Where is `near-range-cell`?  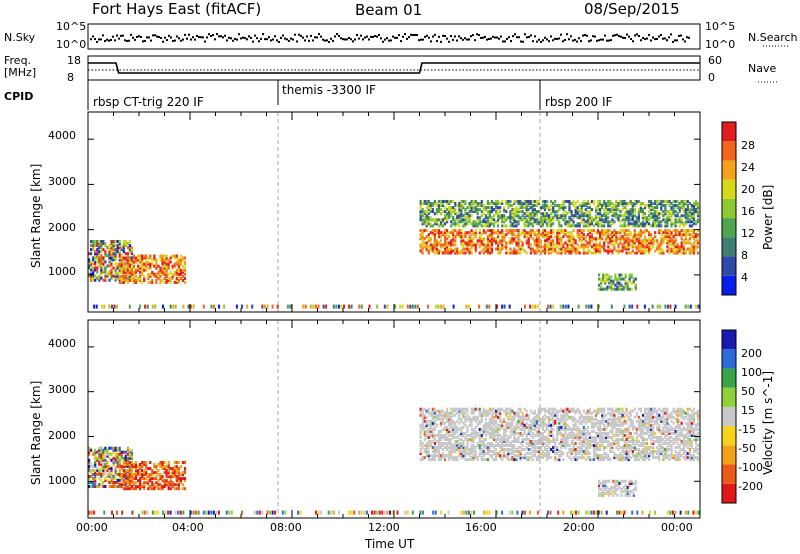 near-range-cell is located at coordinates (502, 306).